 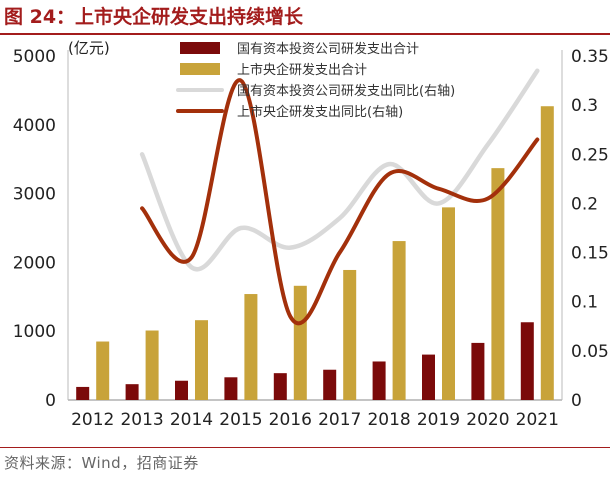 What do you see at coordinates (34, 263) in the screenshot?
I see `y-left-tick-label: 2000` at bounding box center [34, 263].